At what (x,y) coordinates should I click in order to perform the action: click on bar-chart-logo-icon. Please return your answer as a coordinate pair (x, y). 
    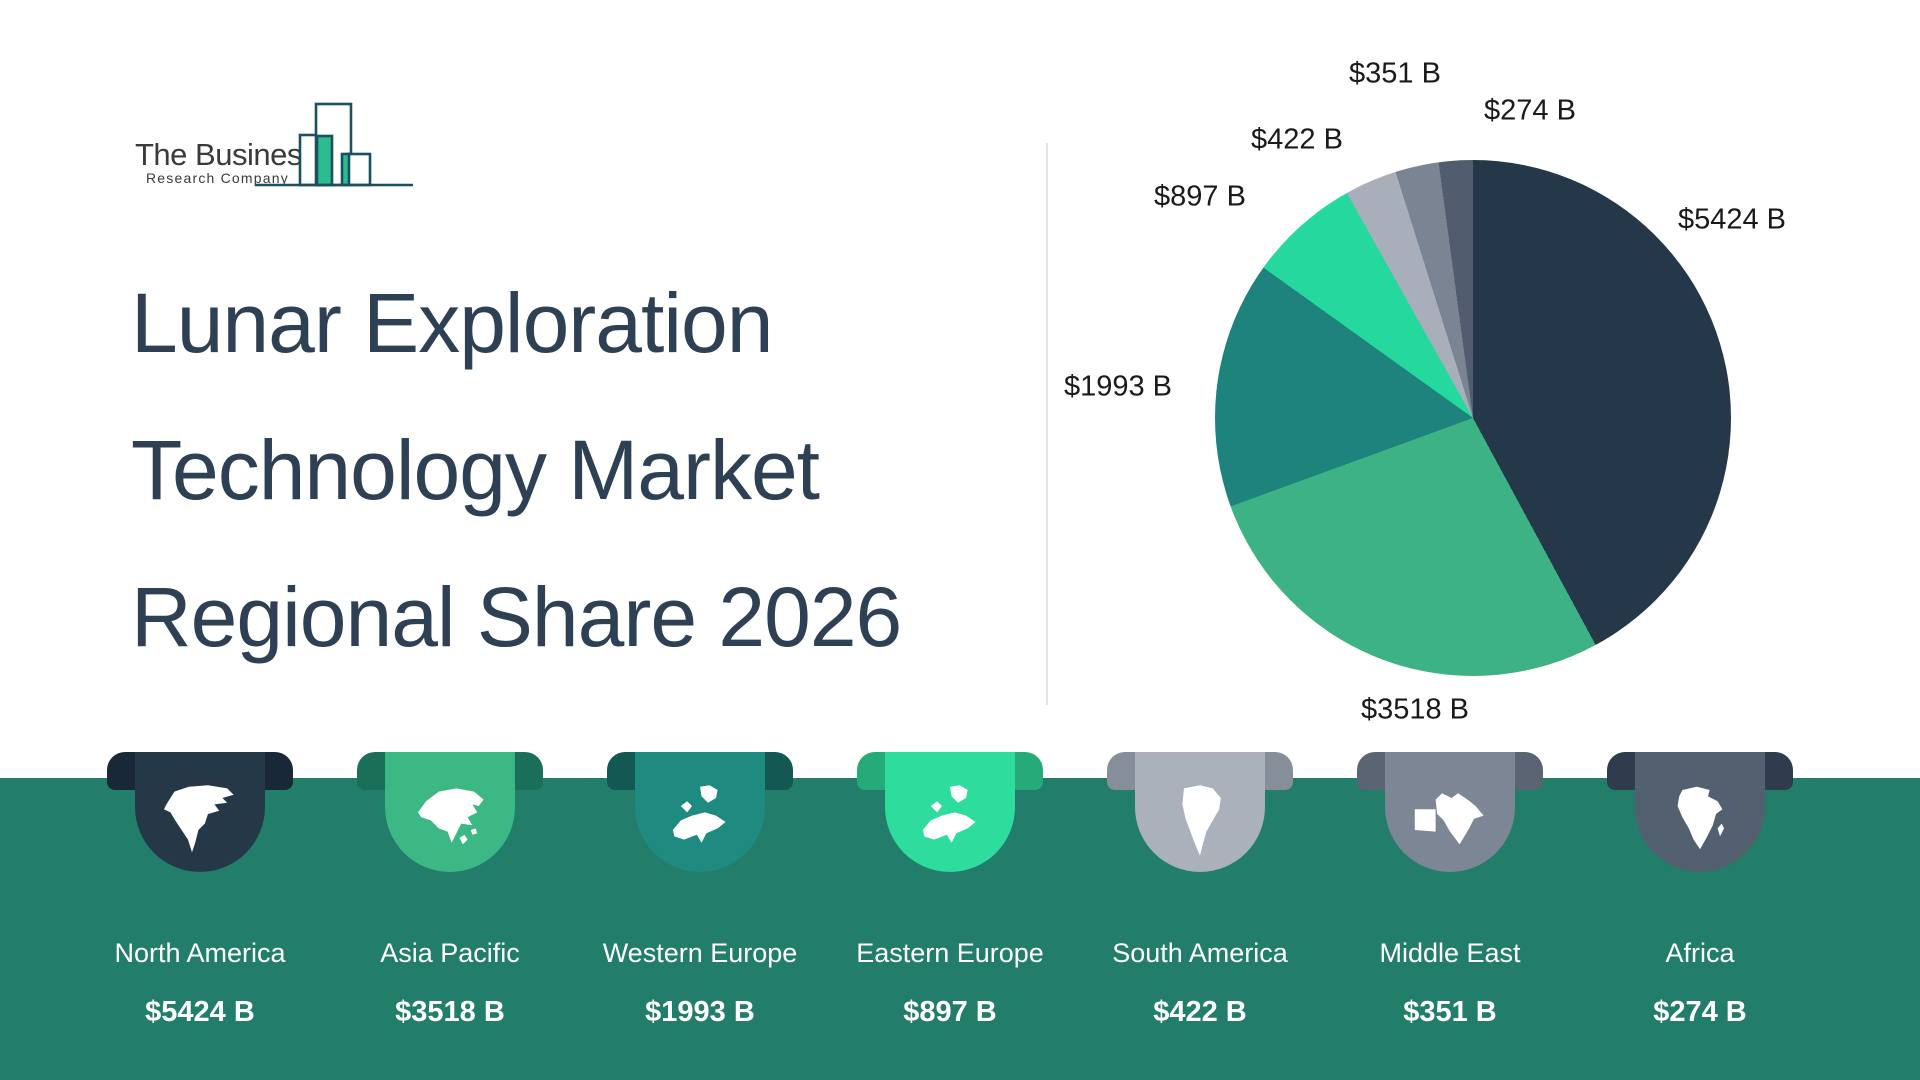
    Looking at the image, I should click on (333, 148).